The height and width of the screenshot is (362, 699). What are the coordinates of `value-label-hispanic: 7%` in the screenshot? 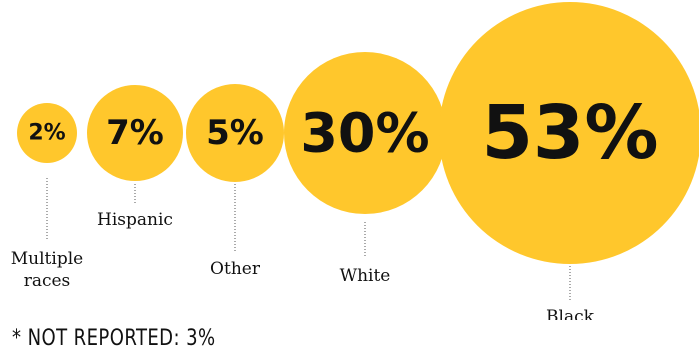 It's located at (135, 133).